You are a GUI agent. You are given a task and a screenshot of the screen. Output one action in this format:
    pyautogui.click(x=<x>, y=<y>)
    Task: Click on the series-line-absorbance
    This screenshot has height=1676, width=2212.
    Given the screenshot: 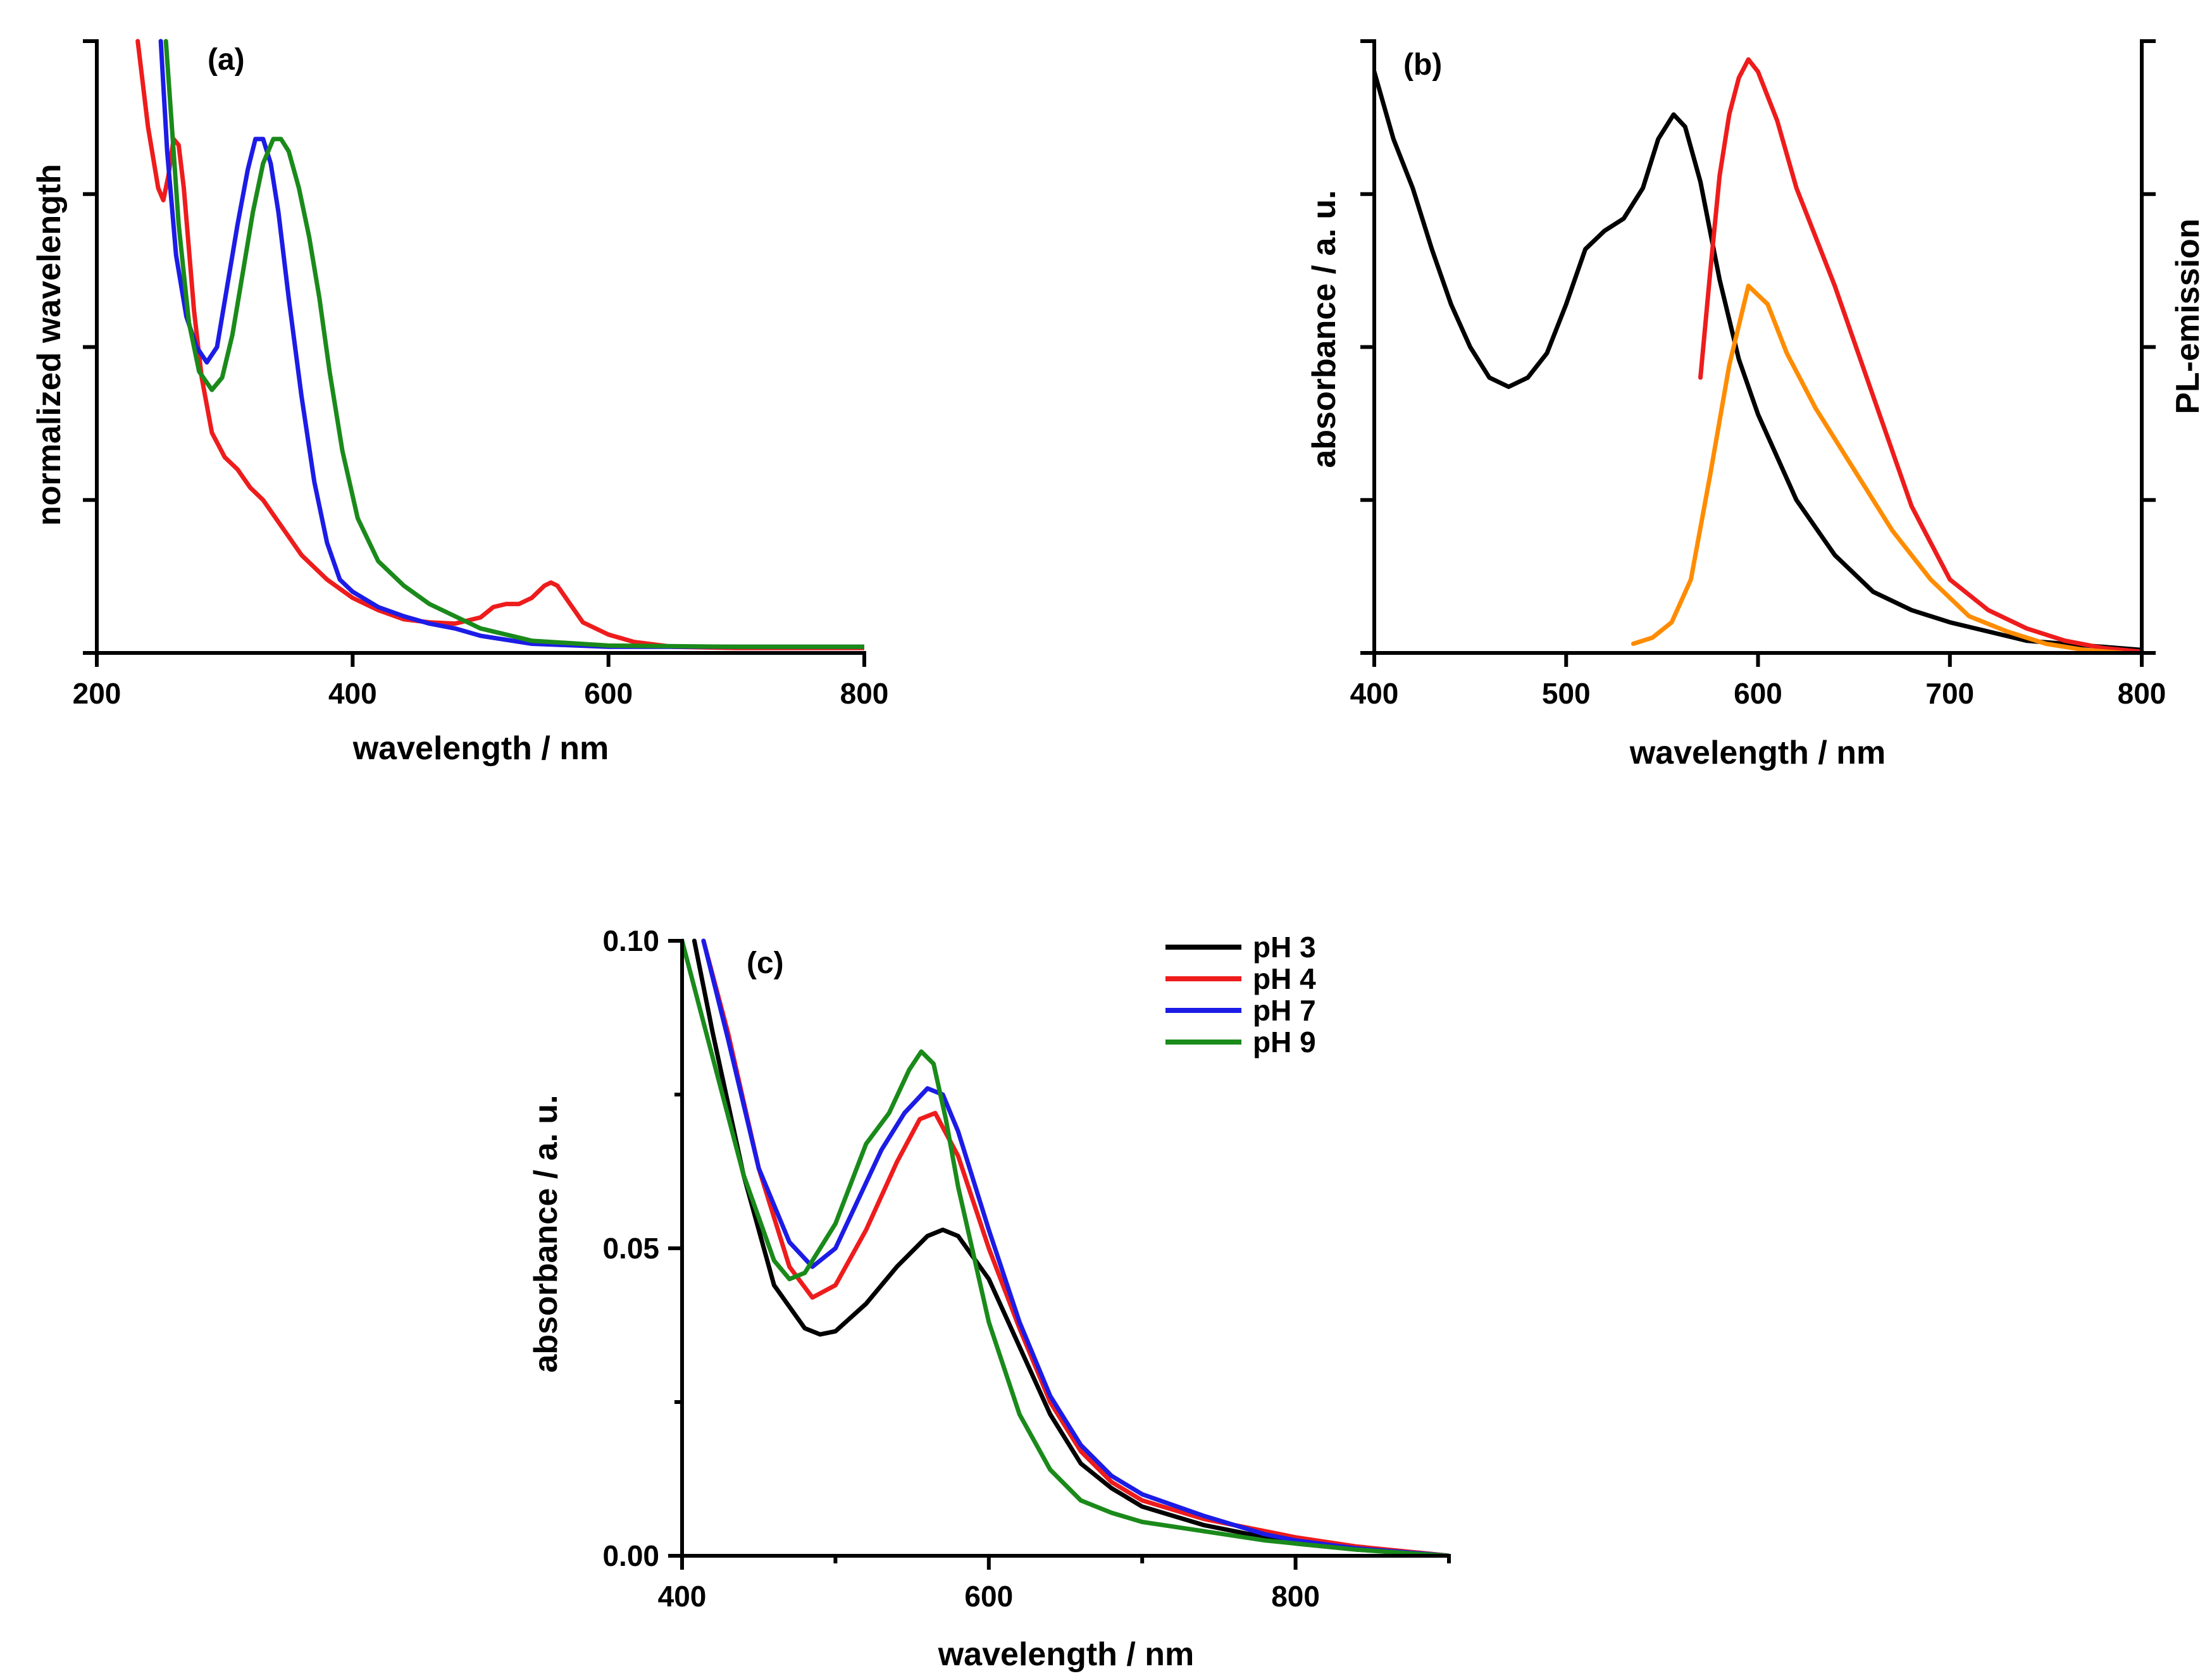 What is the action you would take?
    pyautogui.click(x=1758, y=360)
    